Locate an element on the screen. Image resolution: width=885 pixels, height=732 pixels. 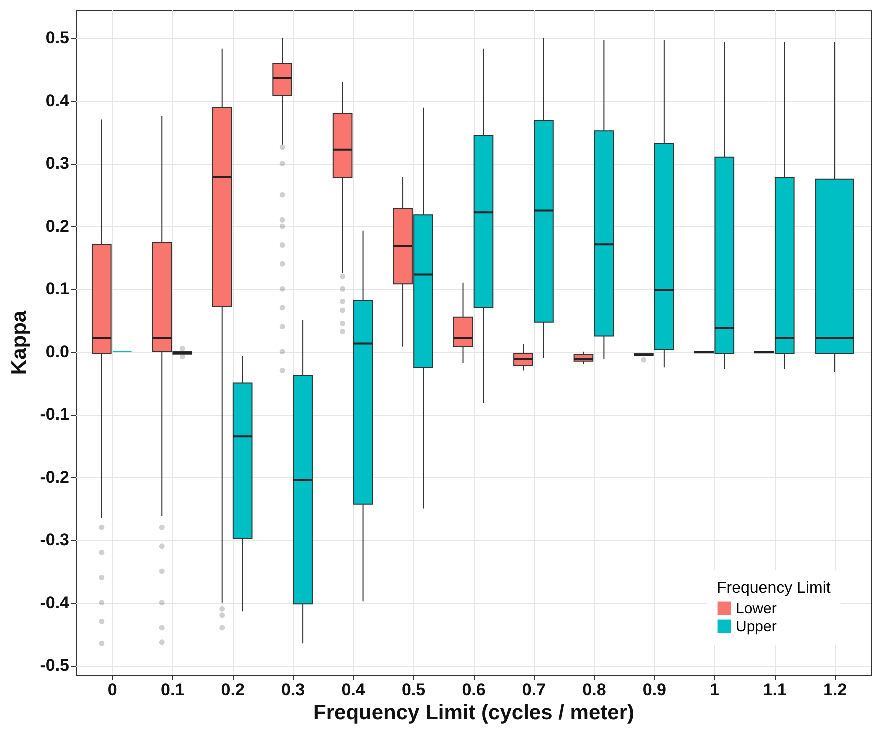
x-tick-label: 0.3 is located at coordinates (294, 690).